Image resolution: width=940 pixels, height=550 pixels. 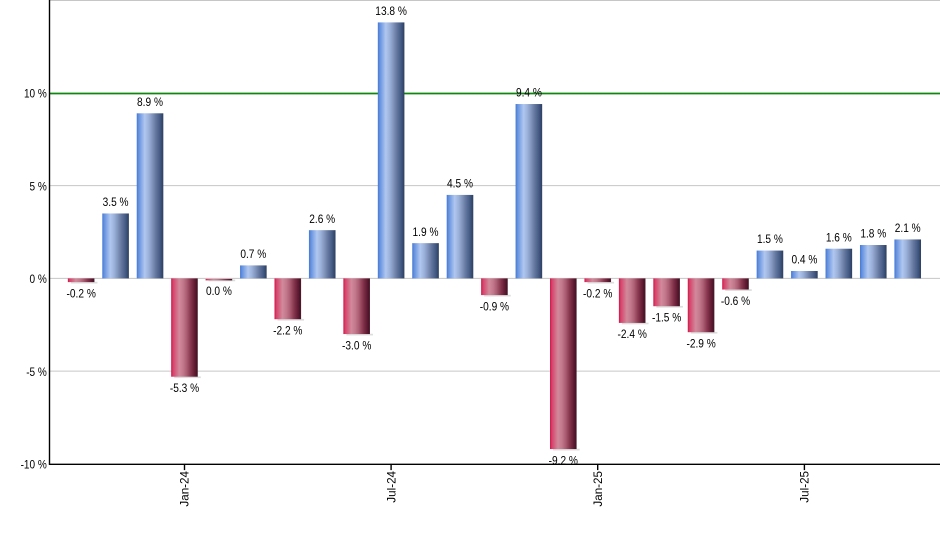 I want to click on svg-text: -10 %, so click(x=34, y=465).